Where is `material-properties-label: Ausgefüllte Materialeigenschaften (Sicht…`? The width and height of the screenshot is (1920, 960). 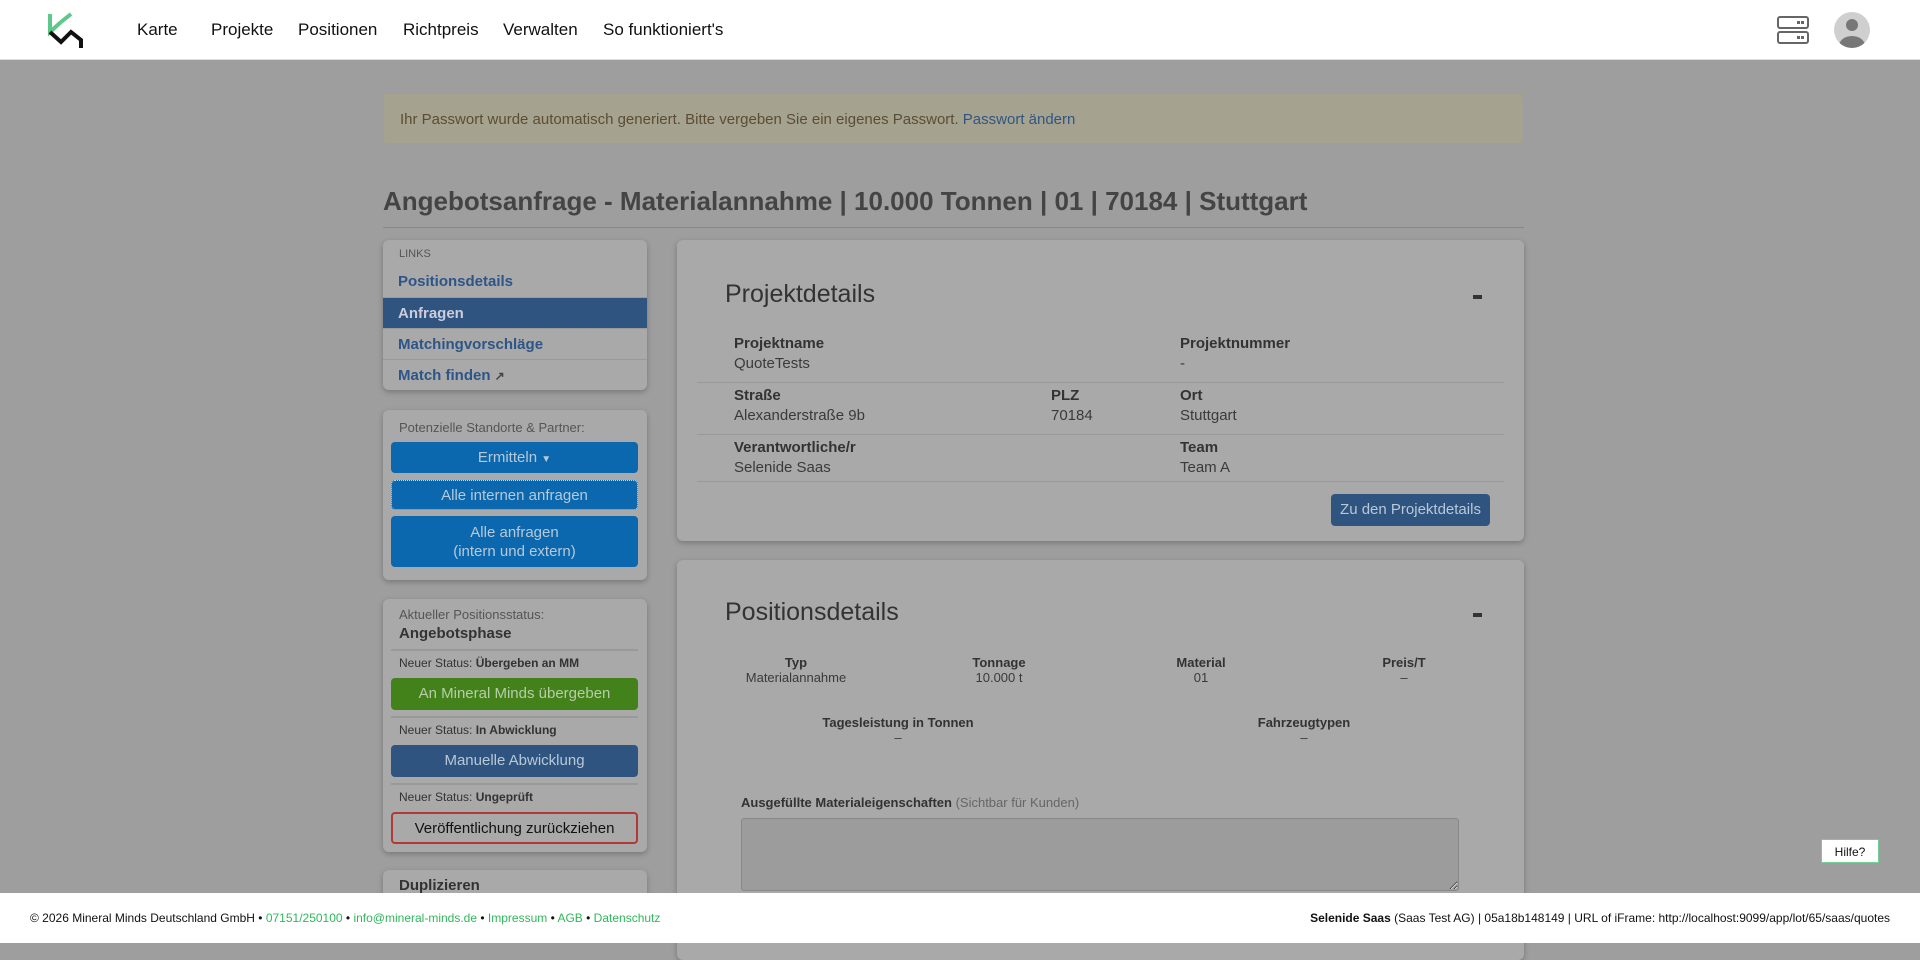 material-properties-label: Ausgefüllte Materialeigenschaften (Sicht… is located at coordinates (910, 802).